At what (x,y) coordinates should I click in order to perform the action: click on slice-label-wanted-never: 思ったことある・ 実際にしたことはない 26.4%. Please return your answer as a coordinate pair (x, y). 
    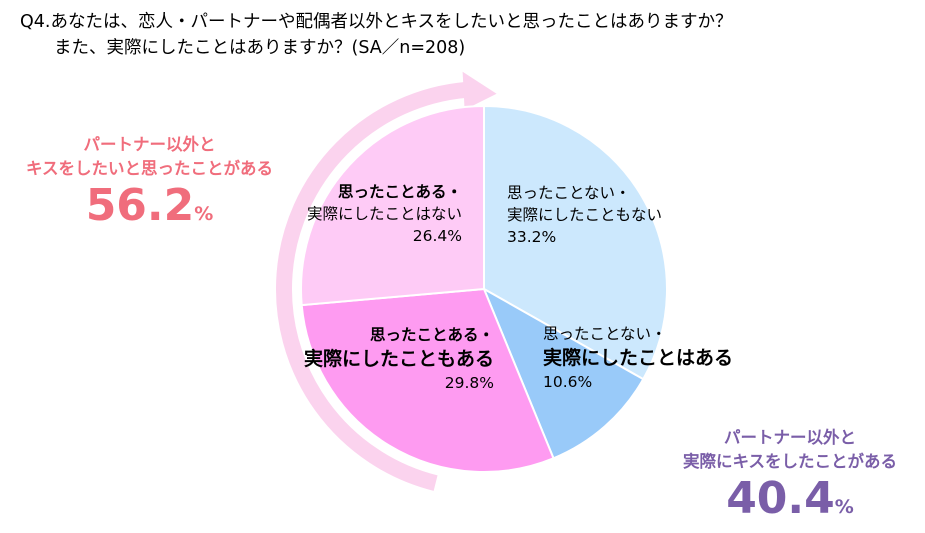
    Looking at the image, I should click on (376, 214).